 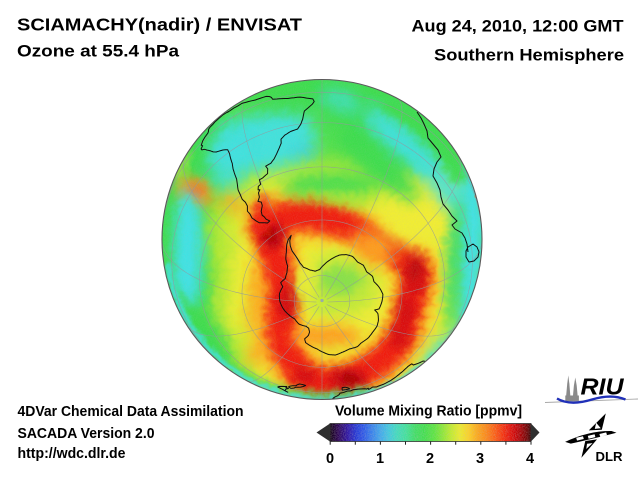 What do you see at coordinates (72, 454) in the screenshot?
I see `svg-text: http://wdc.dlr.de` at bounding box center [72, 454].